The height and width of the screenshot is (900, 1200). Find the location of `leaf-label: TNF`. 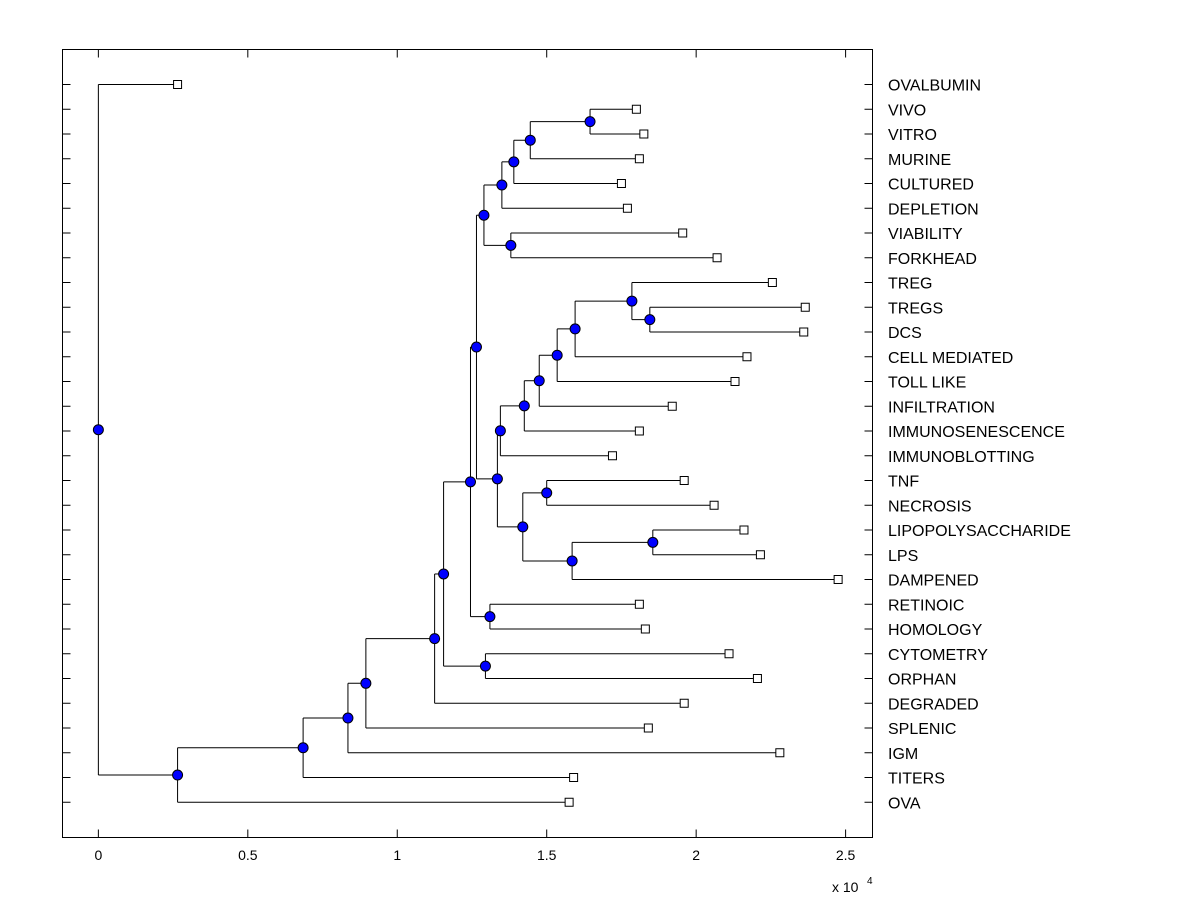

leaf-label: TNF is located at coordinates (903, 482).